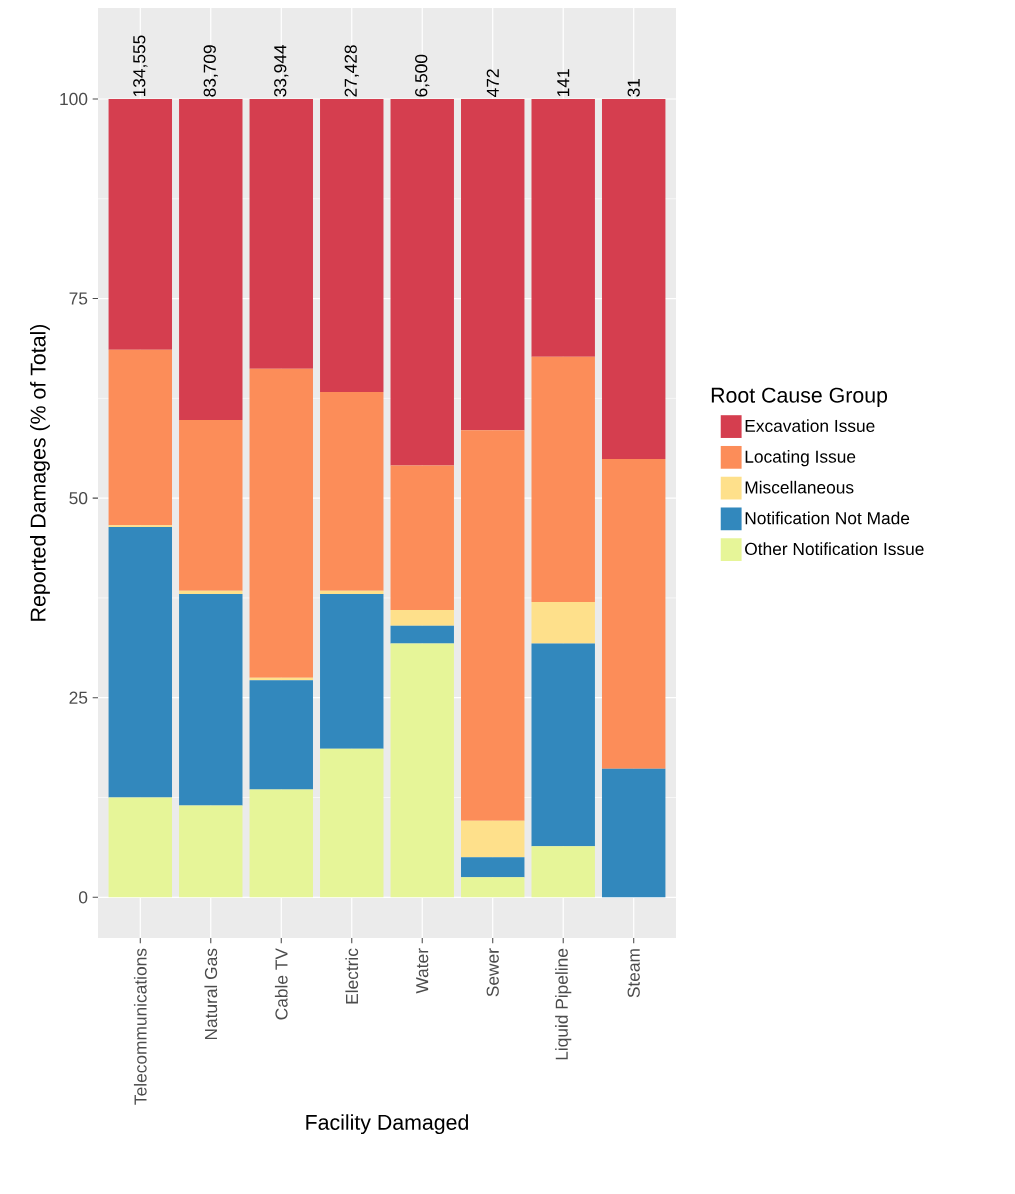 The image size is (1015, 1194). Describe the element at coordinates (422, 75) in the screenshot. I see `annotation: 6,500` at that location.